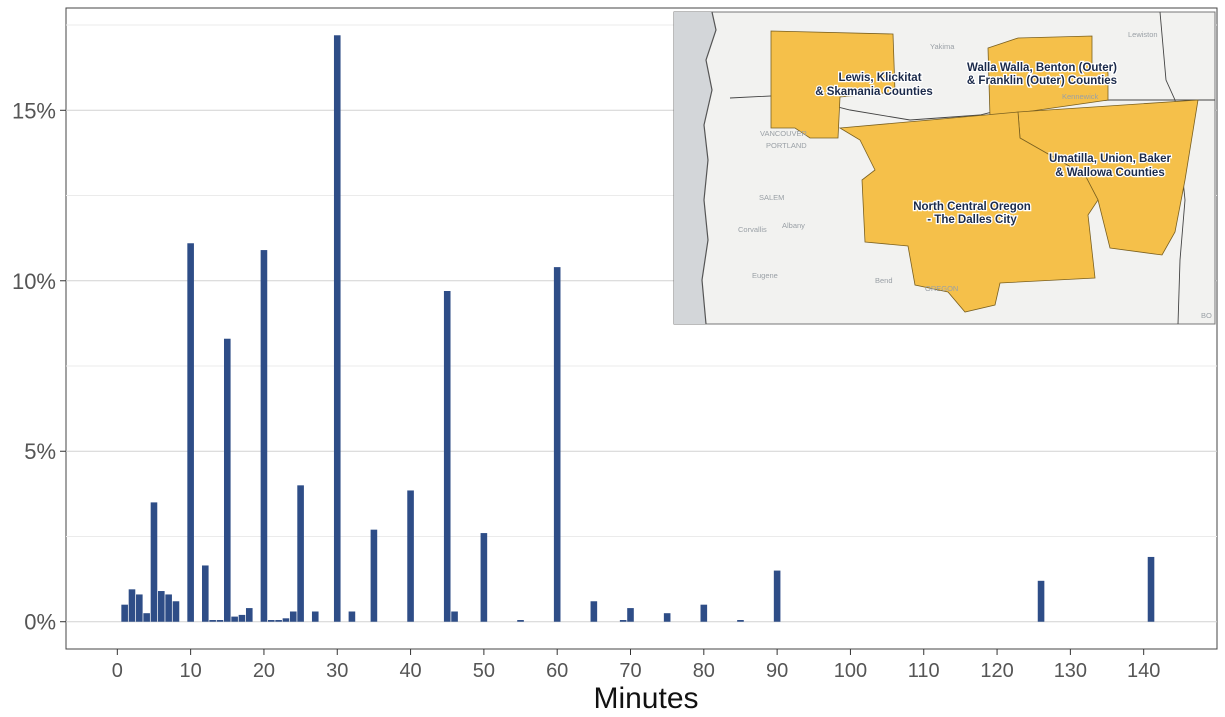 The width and height of the screenshot is (1225, 717). I want to click on x-axis-title: Minutes, so click(645, 698).